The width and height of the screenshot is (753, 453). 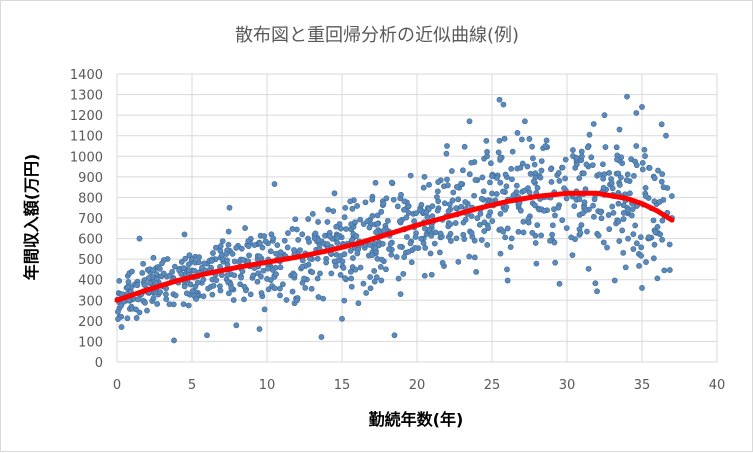 I want to click on y-tick-label: 100, so click(x=90, y=342).